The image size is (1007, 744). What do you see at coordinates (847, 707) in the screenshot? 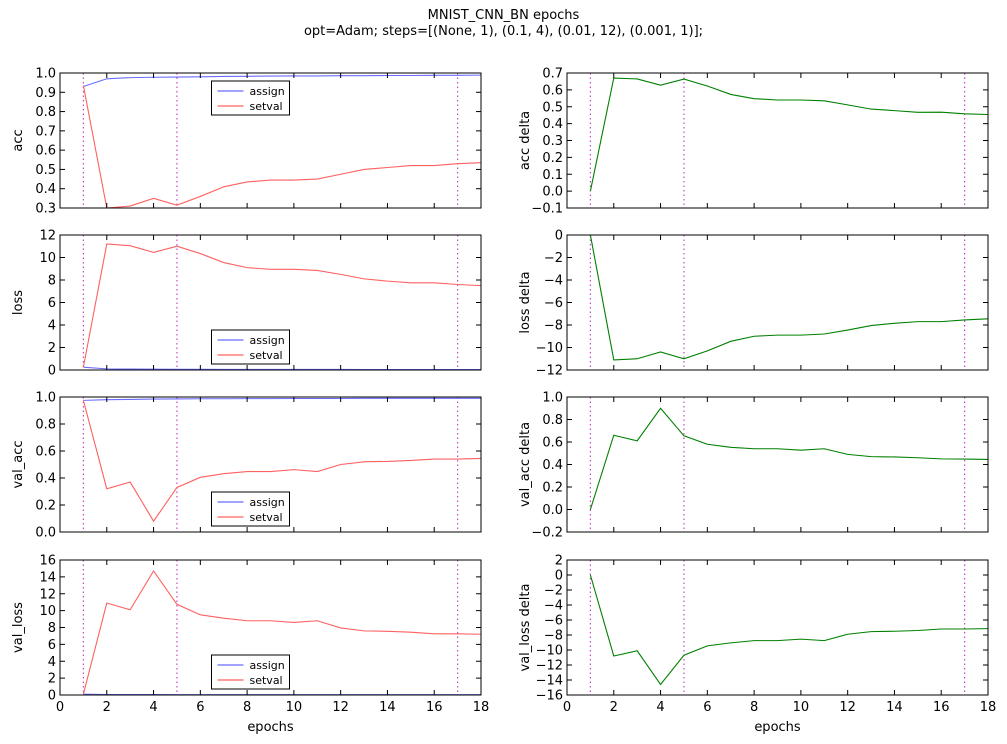
I see `x-tick-label: 12` at bounding box center [847, 707].